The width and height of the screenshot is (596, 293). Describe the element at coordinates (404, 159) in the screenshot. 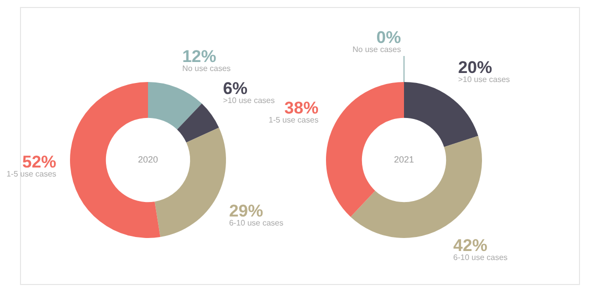

I see `text: 2021` at that location.